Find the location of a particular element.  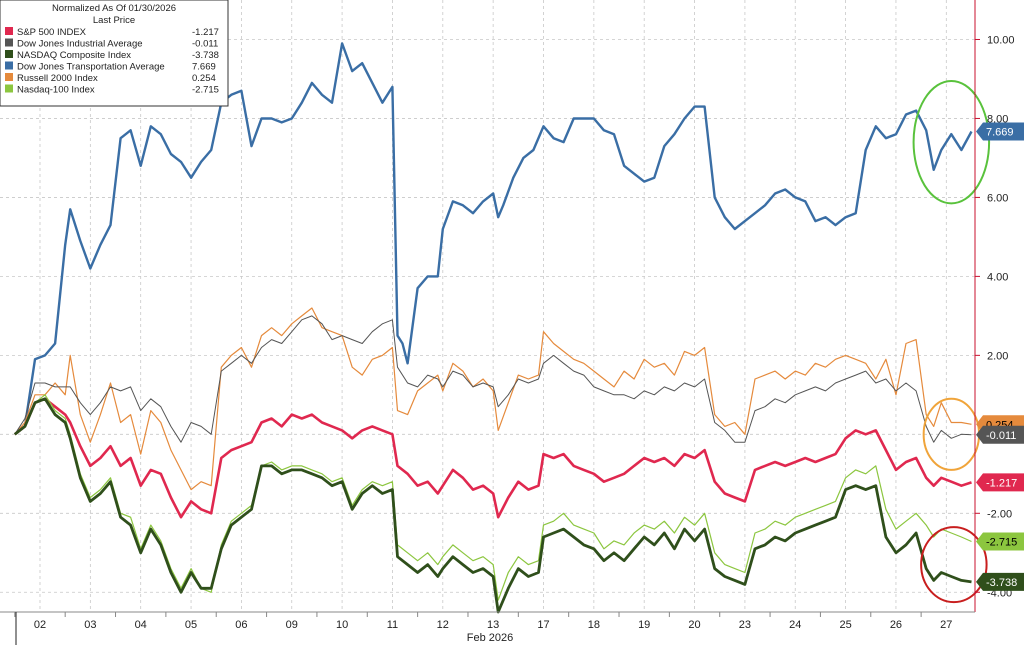

last-value-badge-dow-jones-industrial-average: -0.011 is located at coordinates (1000, 434).